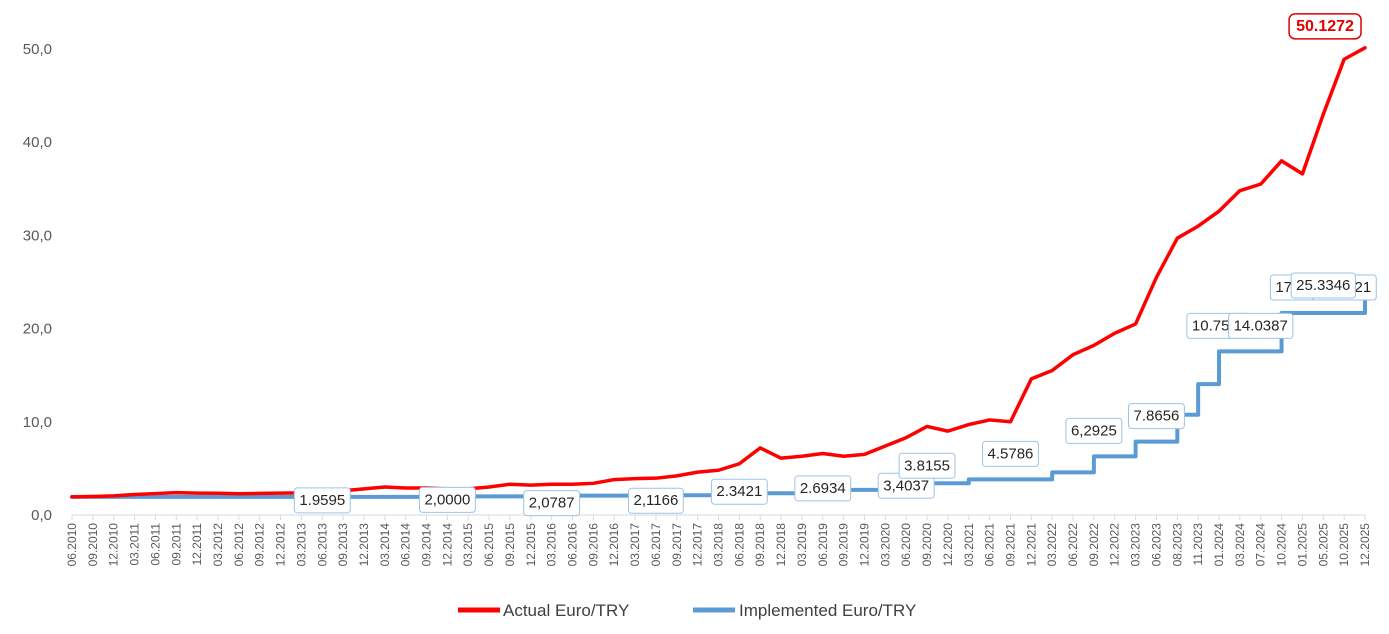 The width and height of the screenshot is (1389, 634). What do you see at coordinates (948, 545) in the screenshot?
I see `x-tick-label: 12.2020` at bounding box center [948, 545].